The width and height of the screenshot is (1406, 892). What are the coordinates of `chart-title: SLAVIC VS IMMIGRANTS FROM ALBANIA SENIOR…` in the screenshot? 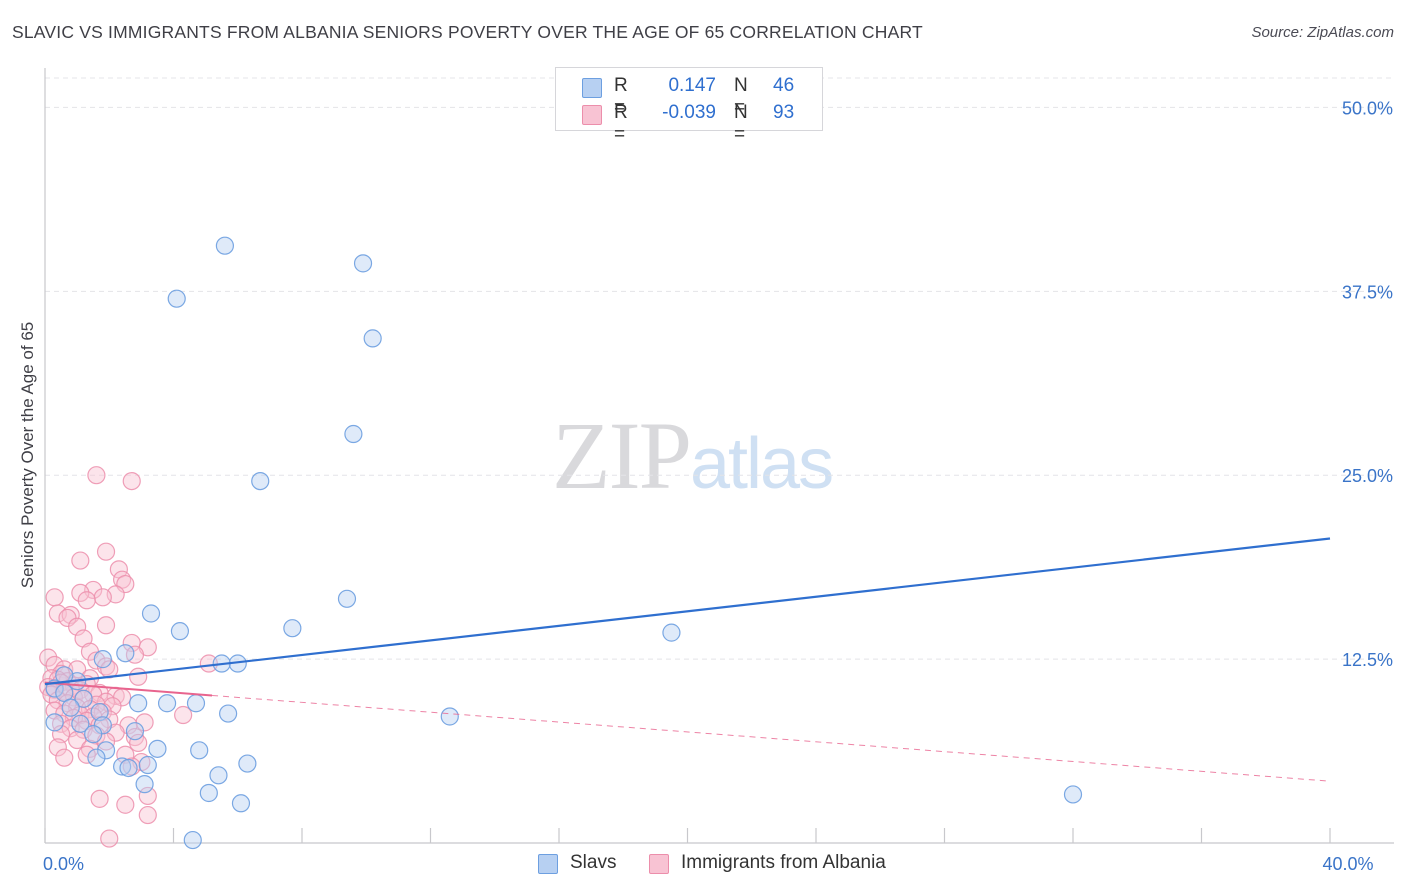 It's located at (467, 32).